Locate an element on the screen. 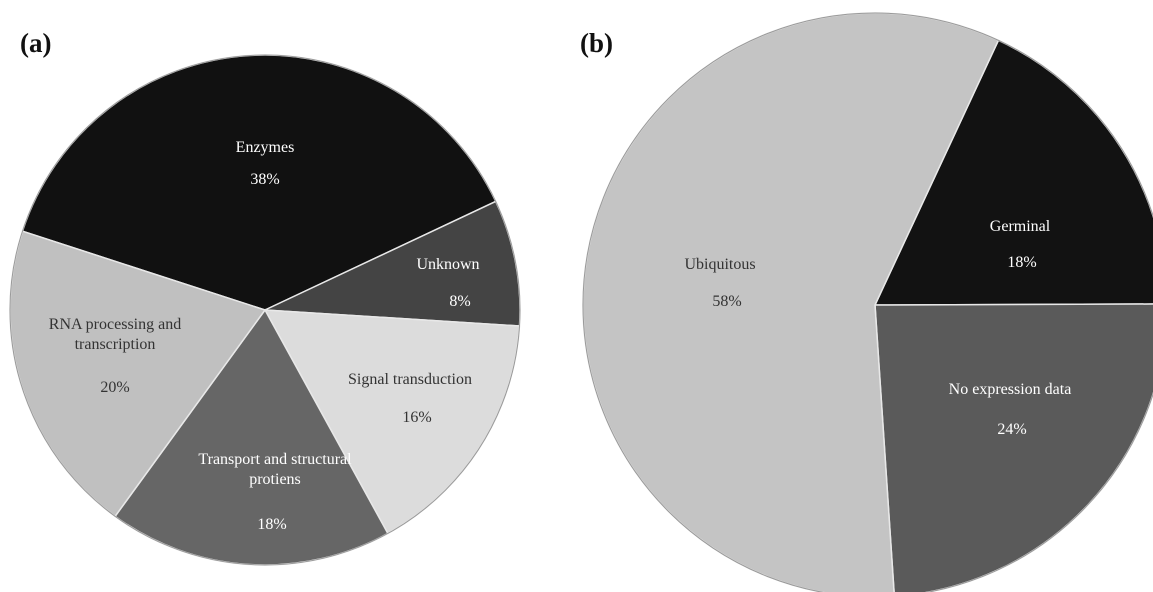  slice-value-label: 24% is located at coordinates (1012, 429).